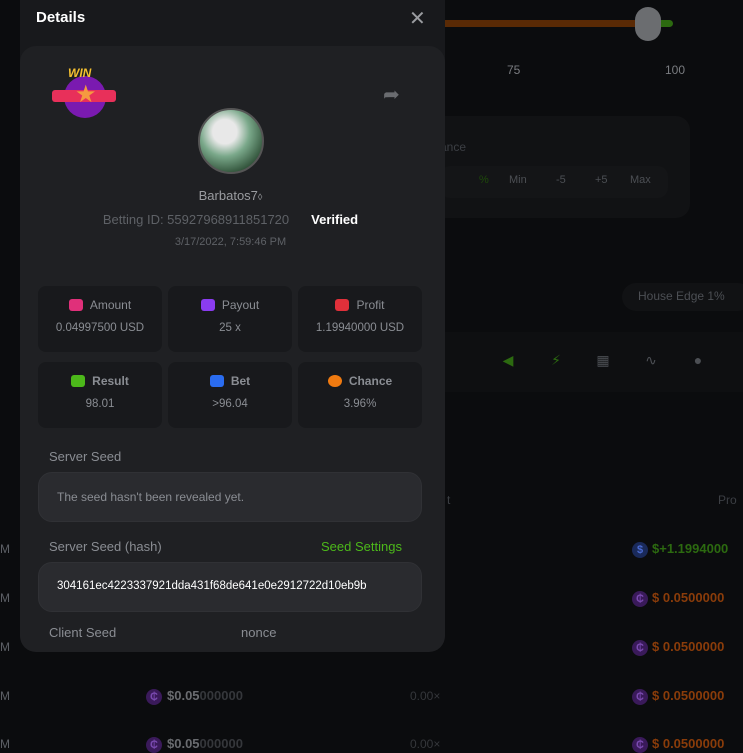  What do you see at coordinates (640, 180) in the screenshot?
I see `max-button: Max` at bounding box center [640, 180].